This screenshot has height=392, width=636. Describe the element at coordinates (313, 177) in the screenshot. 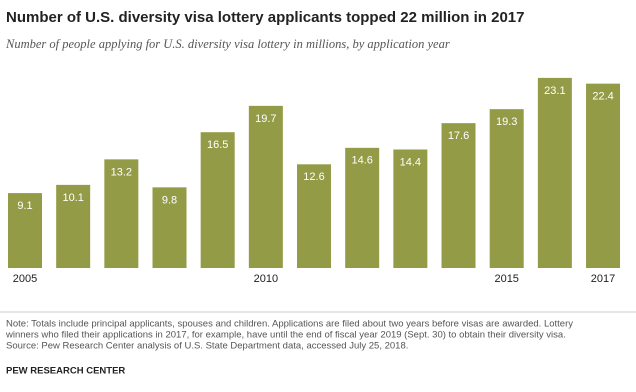

I see `value-label: 12.6` at that location.